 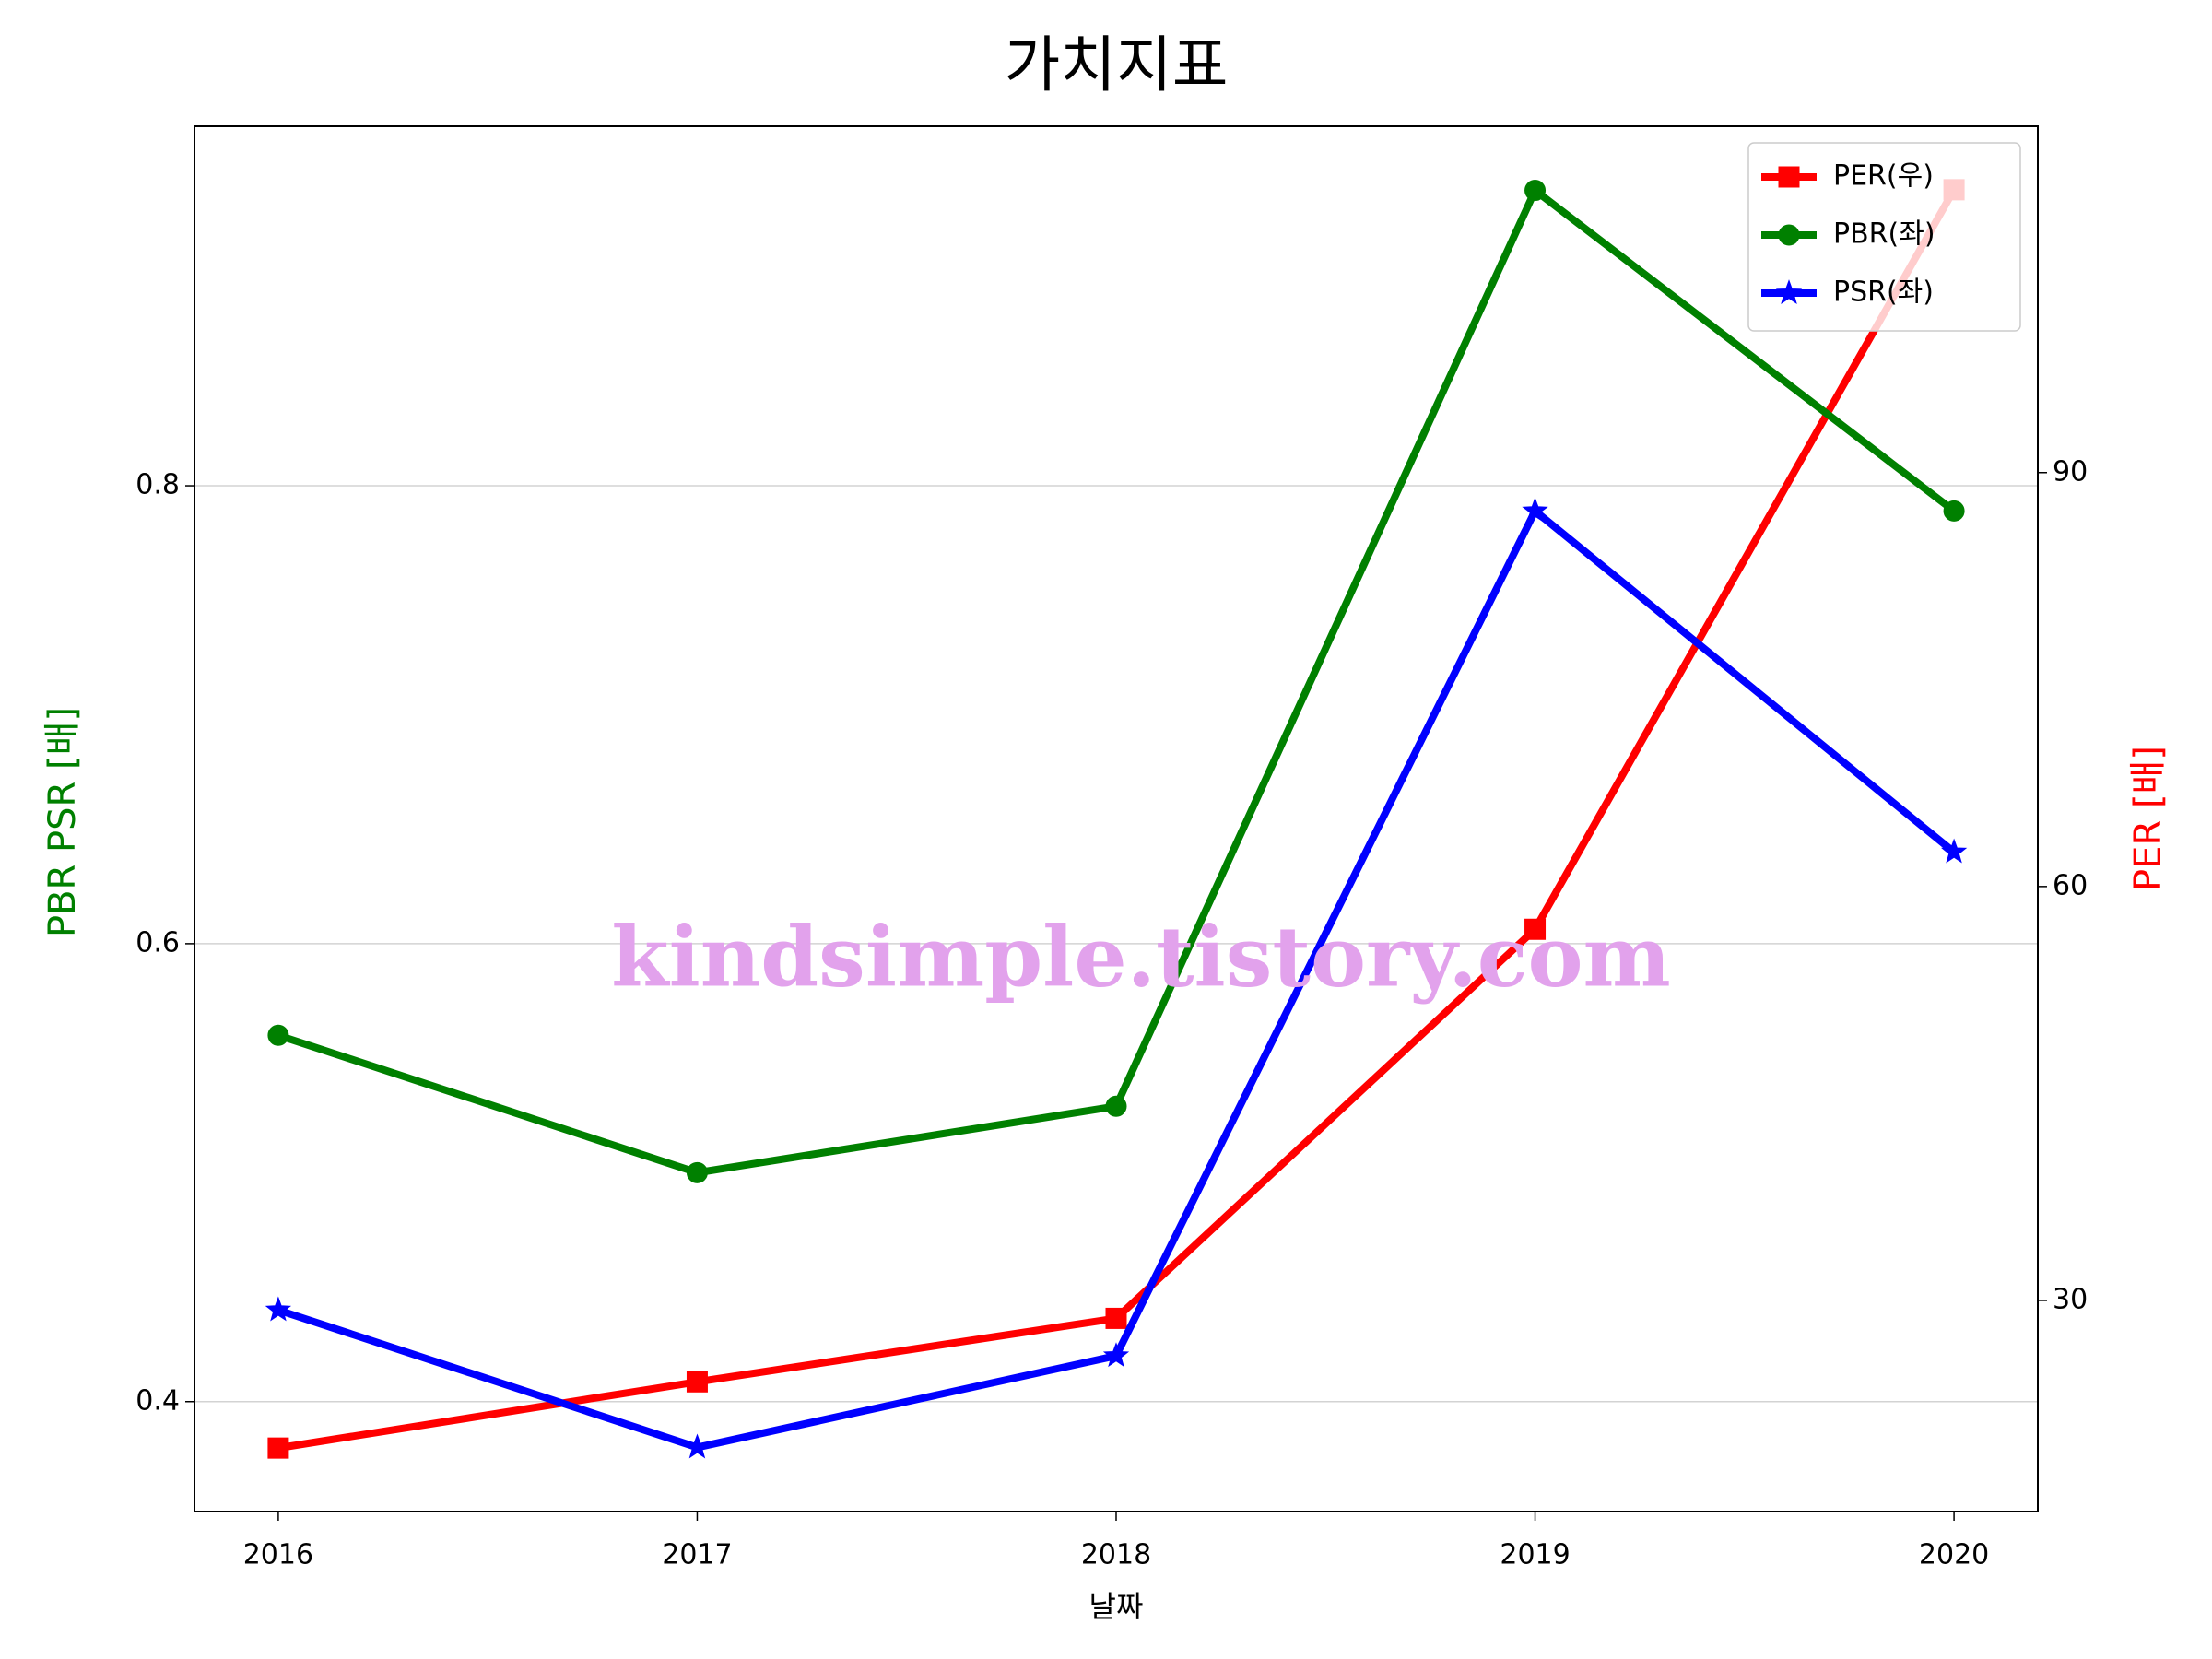 What do you see at coordinates (1954, 1555) in the screenshot?
I see `x-tick-label: 2020` at bounding box center [1954, 1555].